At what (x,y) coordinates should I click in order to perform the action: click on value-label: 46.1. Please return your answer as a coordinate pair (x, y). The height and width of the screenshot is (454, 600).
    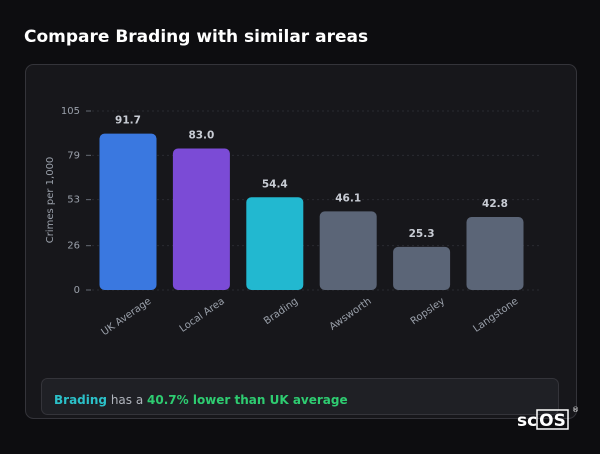
    Looking at the image, I should click on (348, 198).